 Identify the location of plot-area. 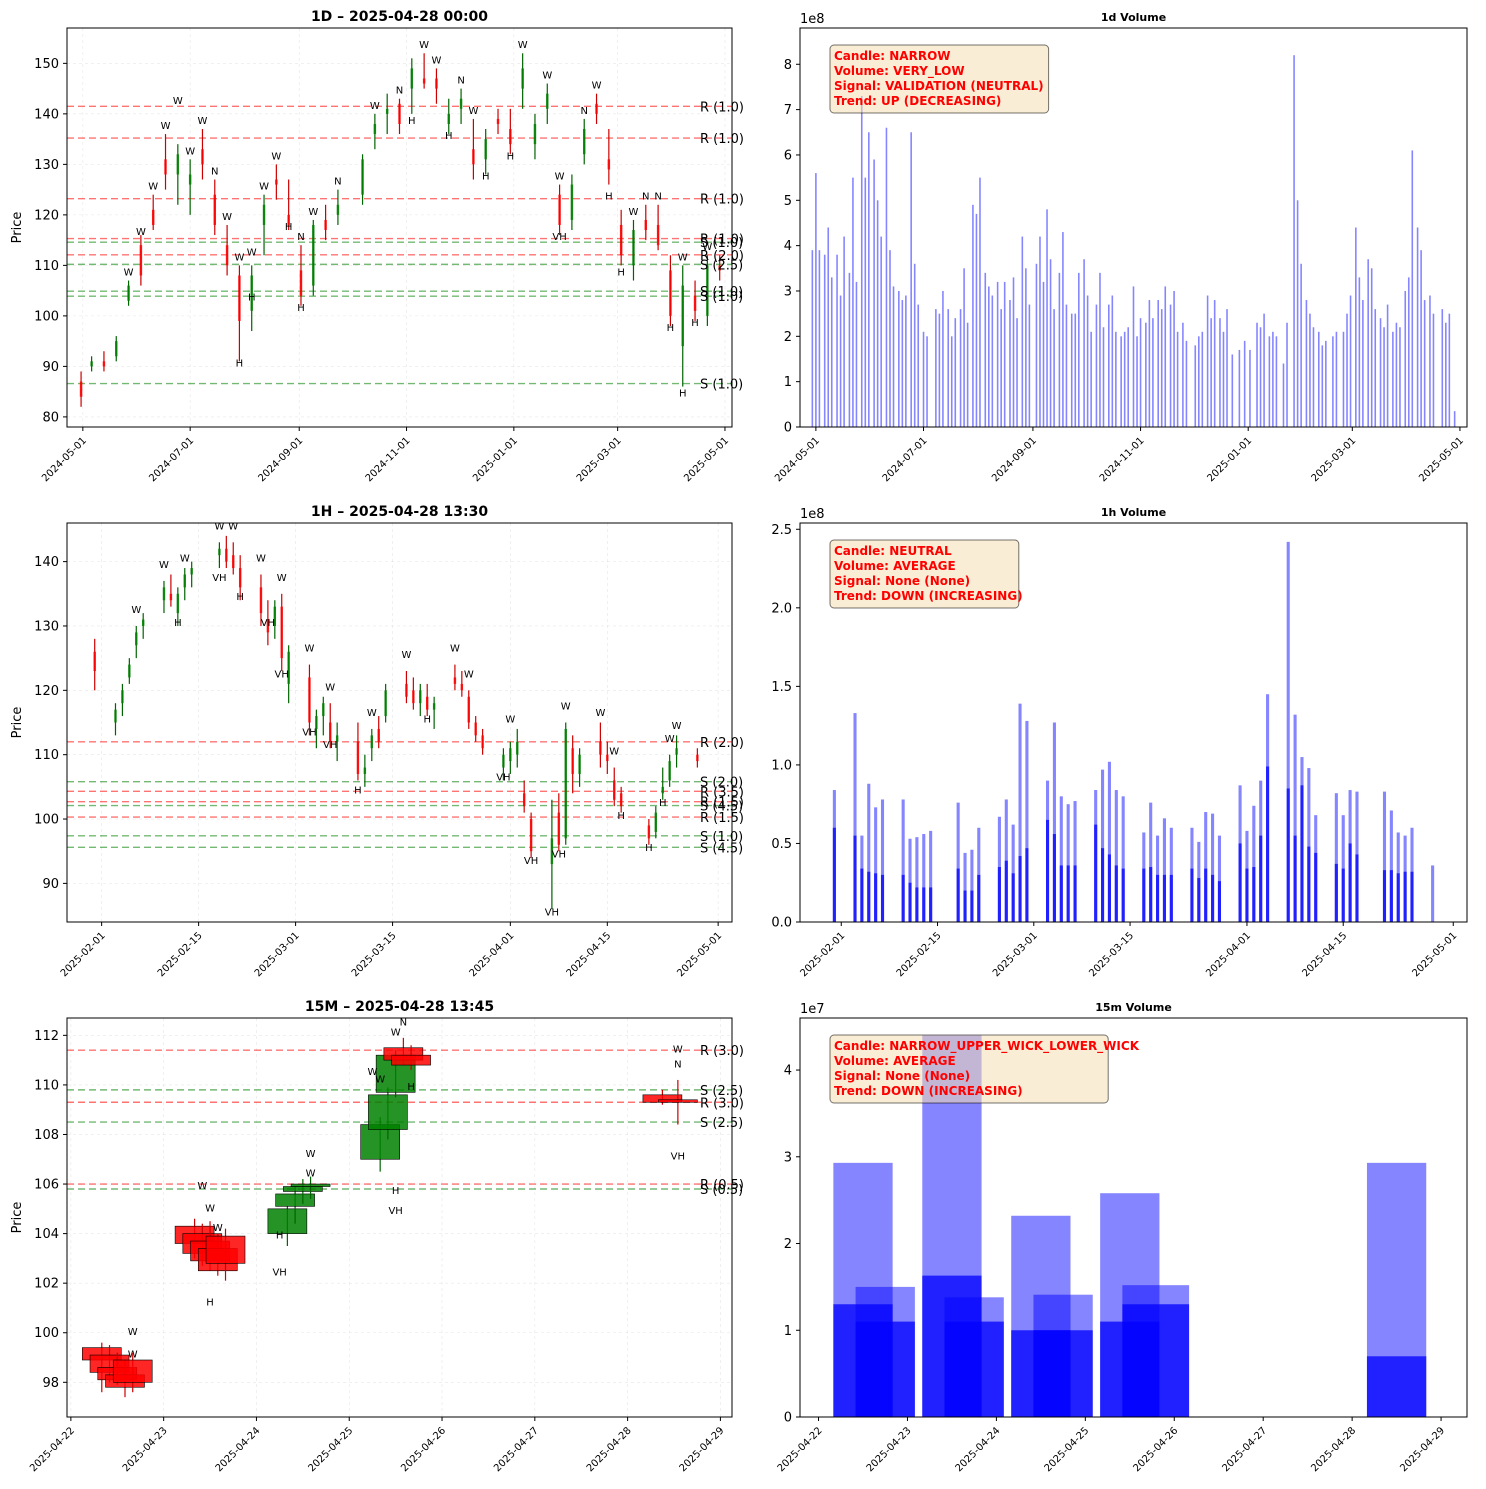
(1130, 1226).